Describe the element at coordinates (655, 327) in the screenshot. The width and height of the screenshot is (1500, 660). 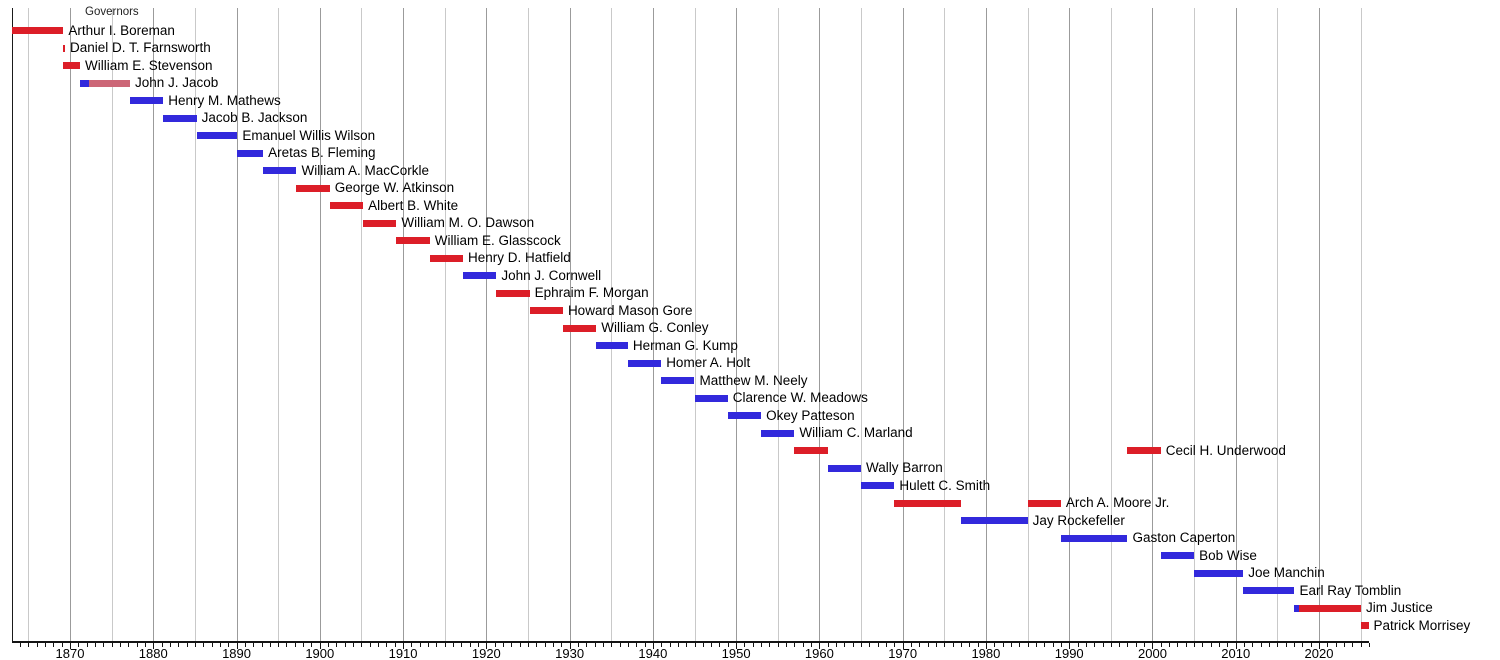
I see `governor-label: William G. Conley` at that location.